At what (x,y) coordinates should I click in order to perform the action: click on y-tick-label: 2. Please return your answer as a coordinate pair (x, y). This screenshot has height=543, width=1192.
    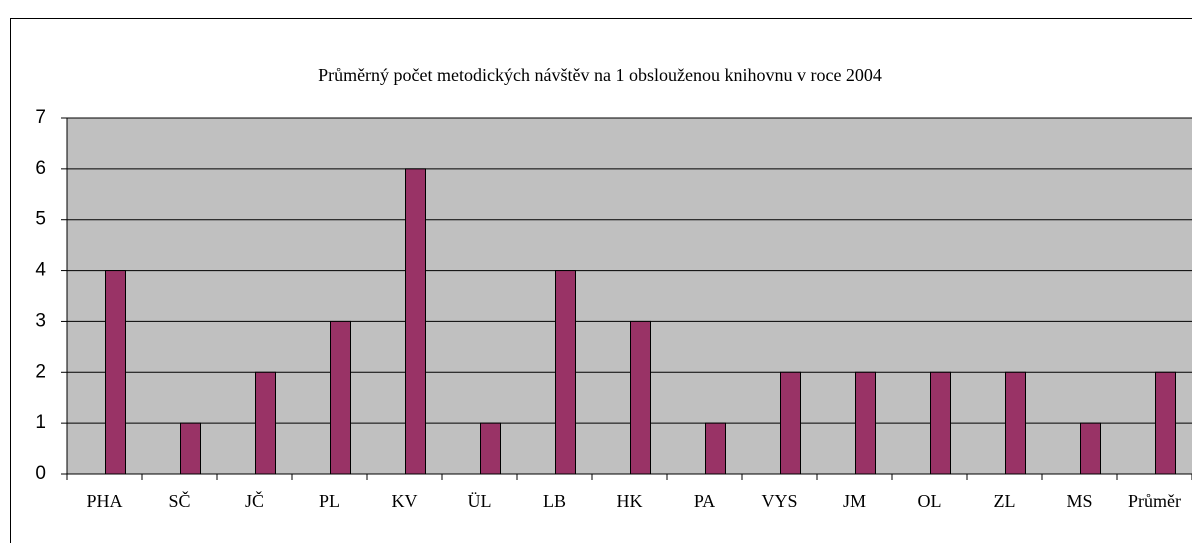
    Looking at the image, I should click on (40, 371).